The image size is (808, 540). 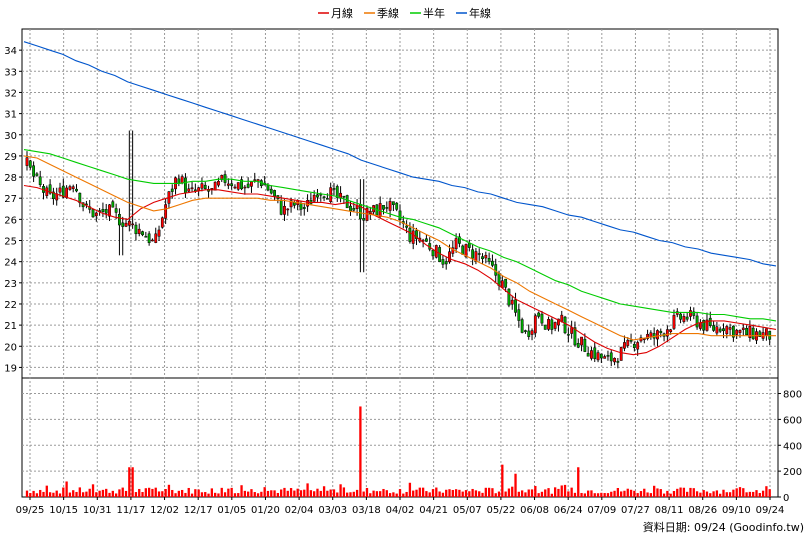 I want to click on price-tick-label: 26, so click(x=10, y=220).